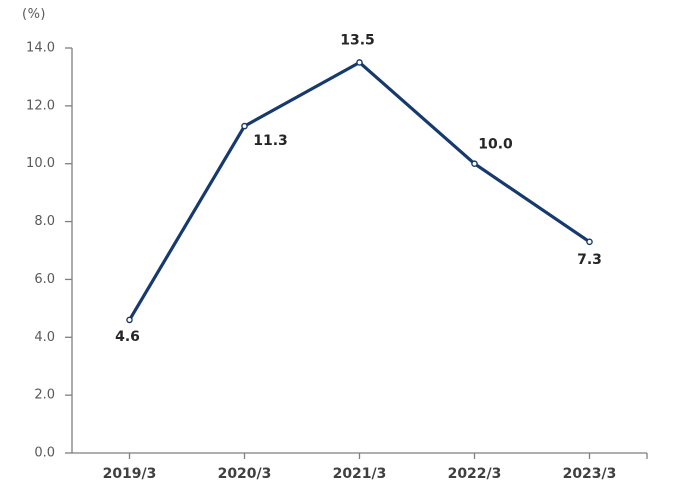 The width and height of the screenshot is (700, 500). I want to click on x-tick-label: 2021/3, so click(360, 474).